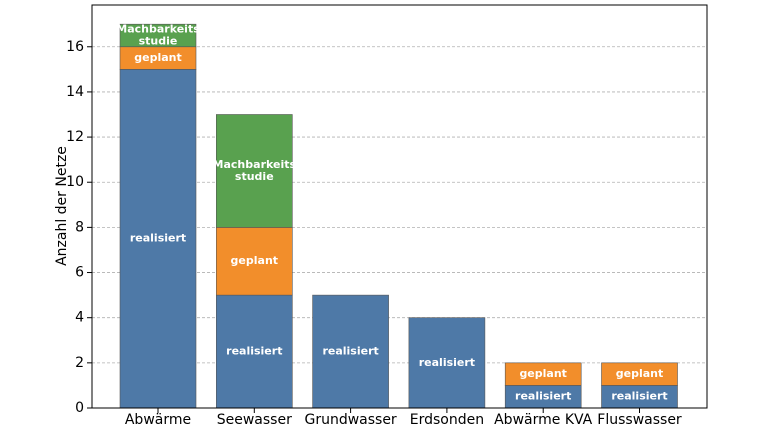 This screenshot has height=440, width=760. What do you see at coordinates (79, 318) in the screenshot?
I see `y-tick-label: 4` at bounding box center [79, 318].